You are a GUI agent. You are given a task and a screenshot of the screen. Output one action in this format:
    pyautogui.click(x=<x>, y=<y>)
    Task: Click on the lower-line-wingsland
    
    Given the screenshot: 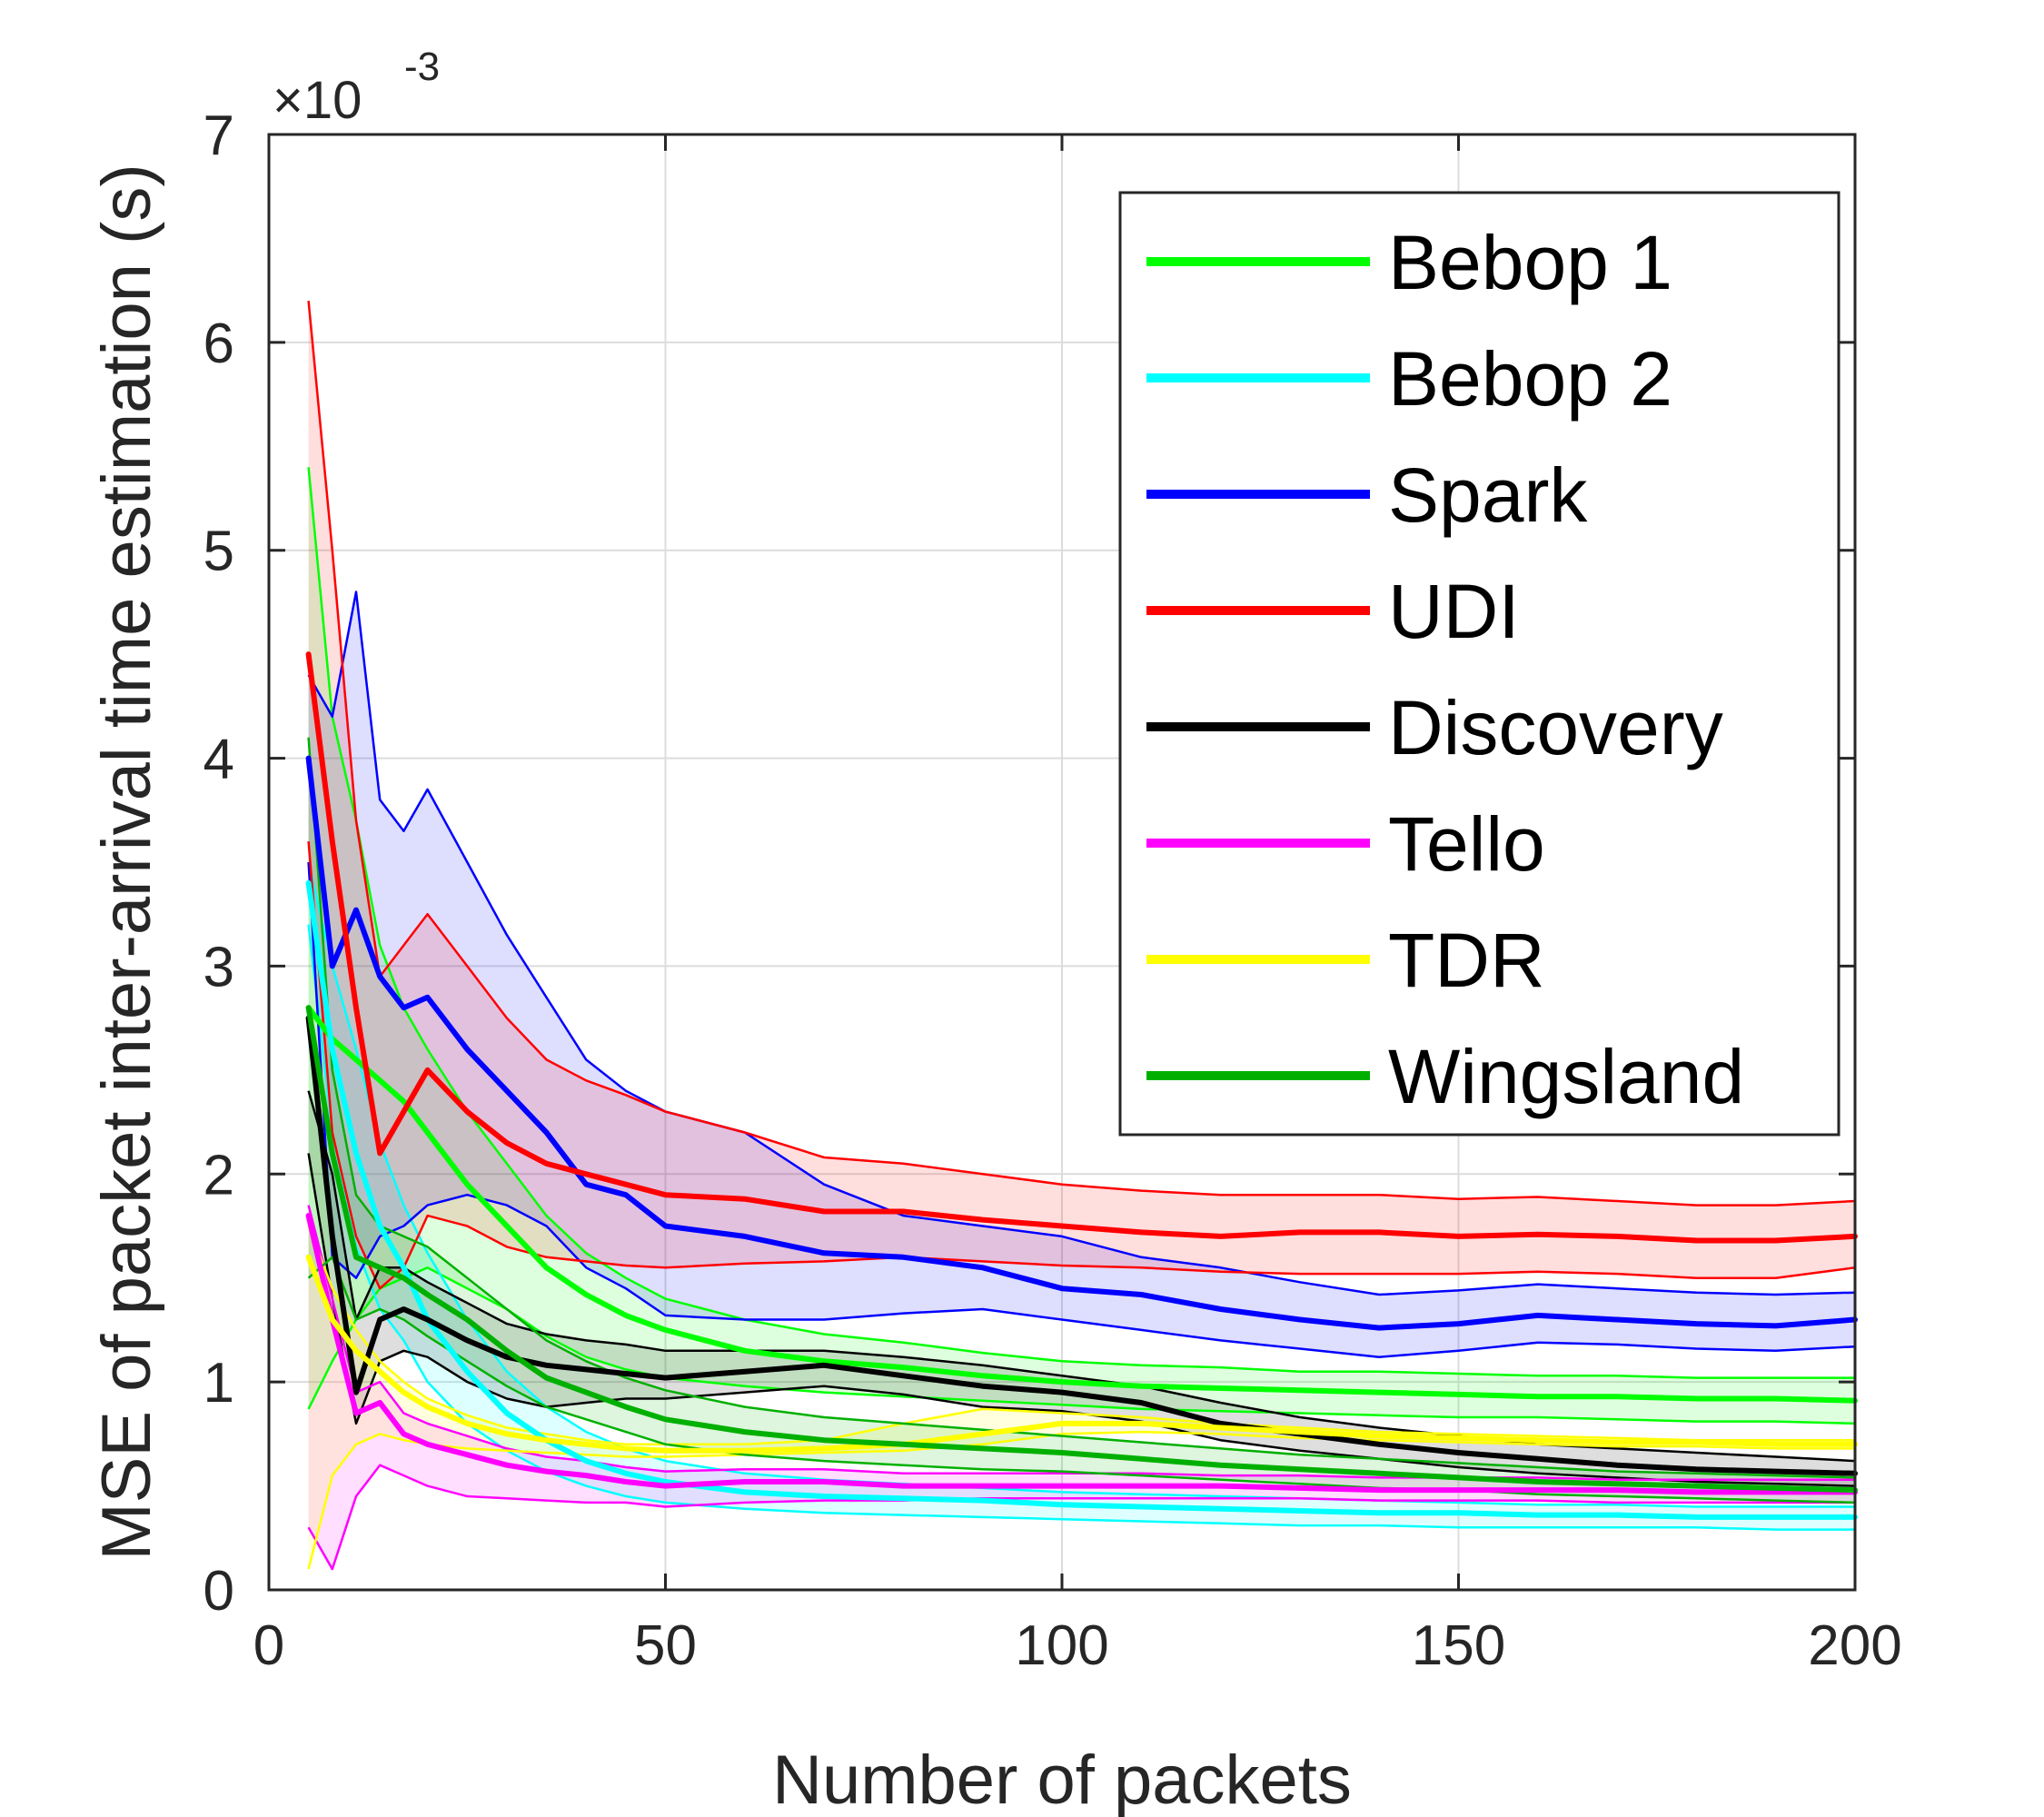 What is the action you would take?
    pyautogui.click(x=1081, y=1380)
    